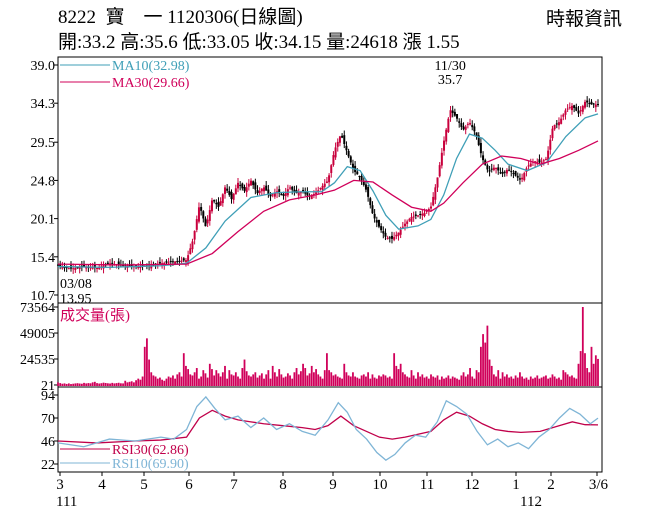 The width and height of the screenshot is (656, 525). I want to click on month-label: 9, so click(333, 485).